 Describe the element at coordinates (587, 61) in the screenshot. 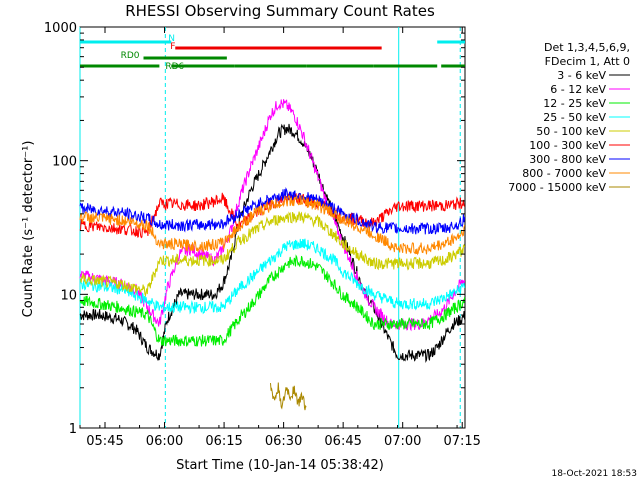

I see `legend-header-line-1: FDecim 1, Att 0` at that location.